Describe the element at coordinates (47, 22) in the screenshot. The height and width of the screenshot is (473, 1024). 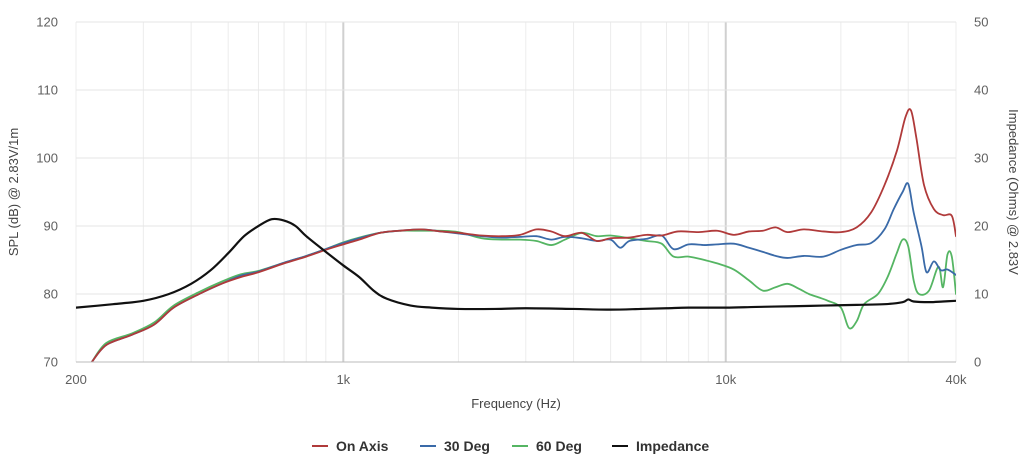
I see `y-tick-label: 120` at that location.